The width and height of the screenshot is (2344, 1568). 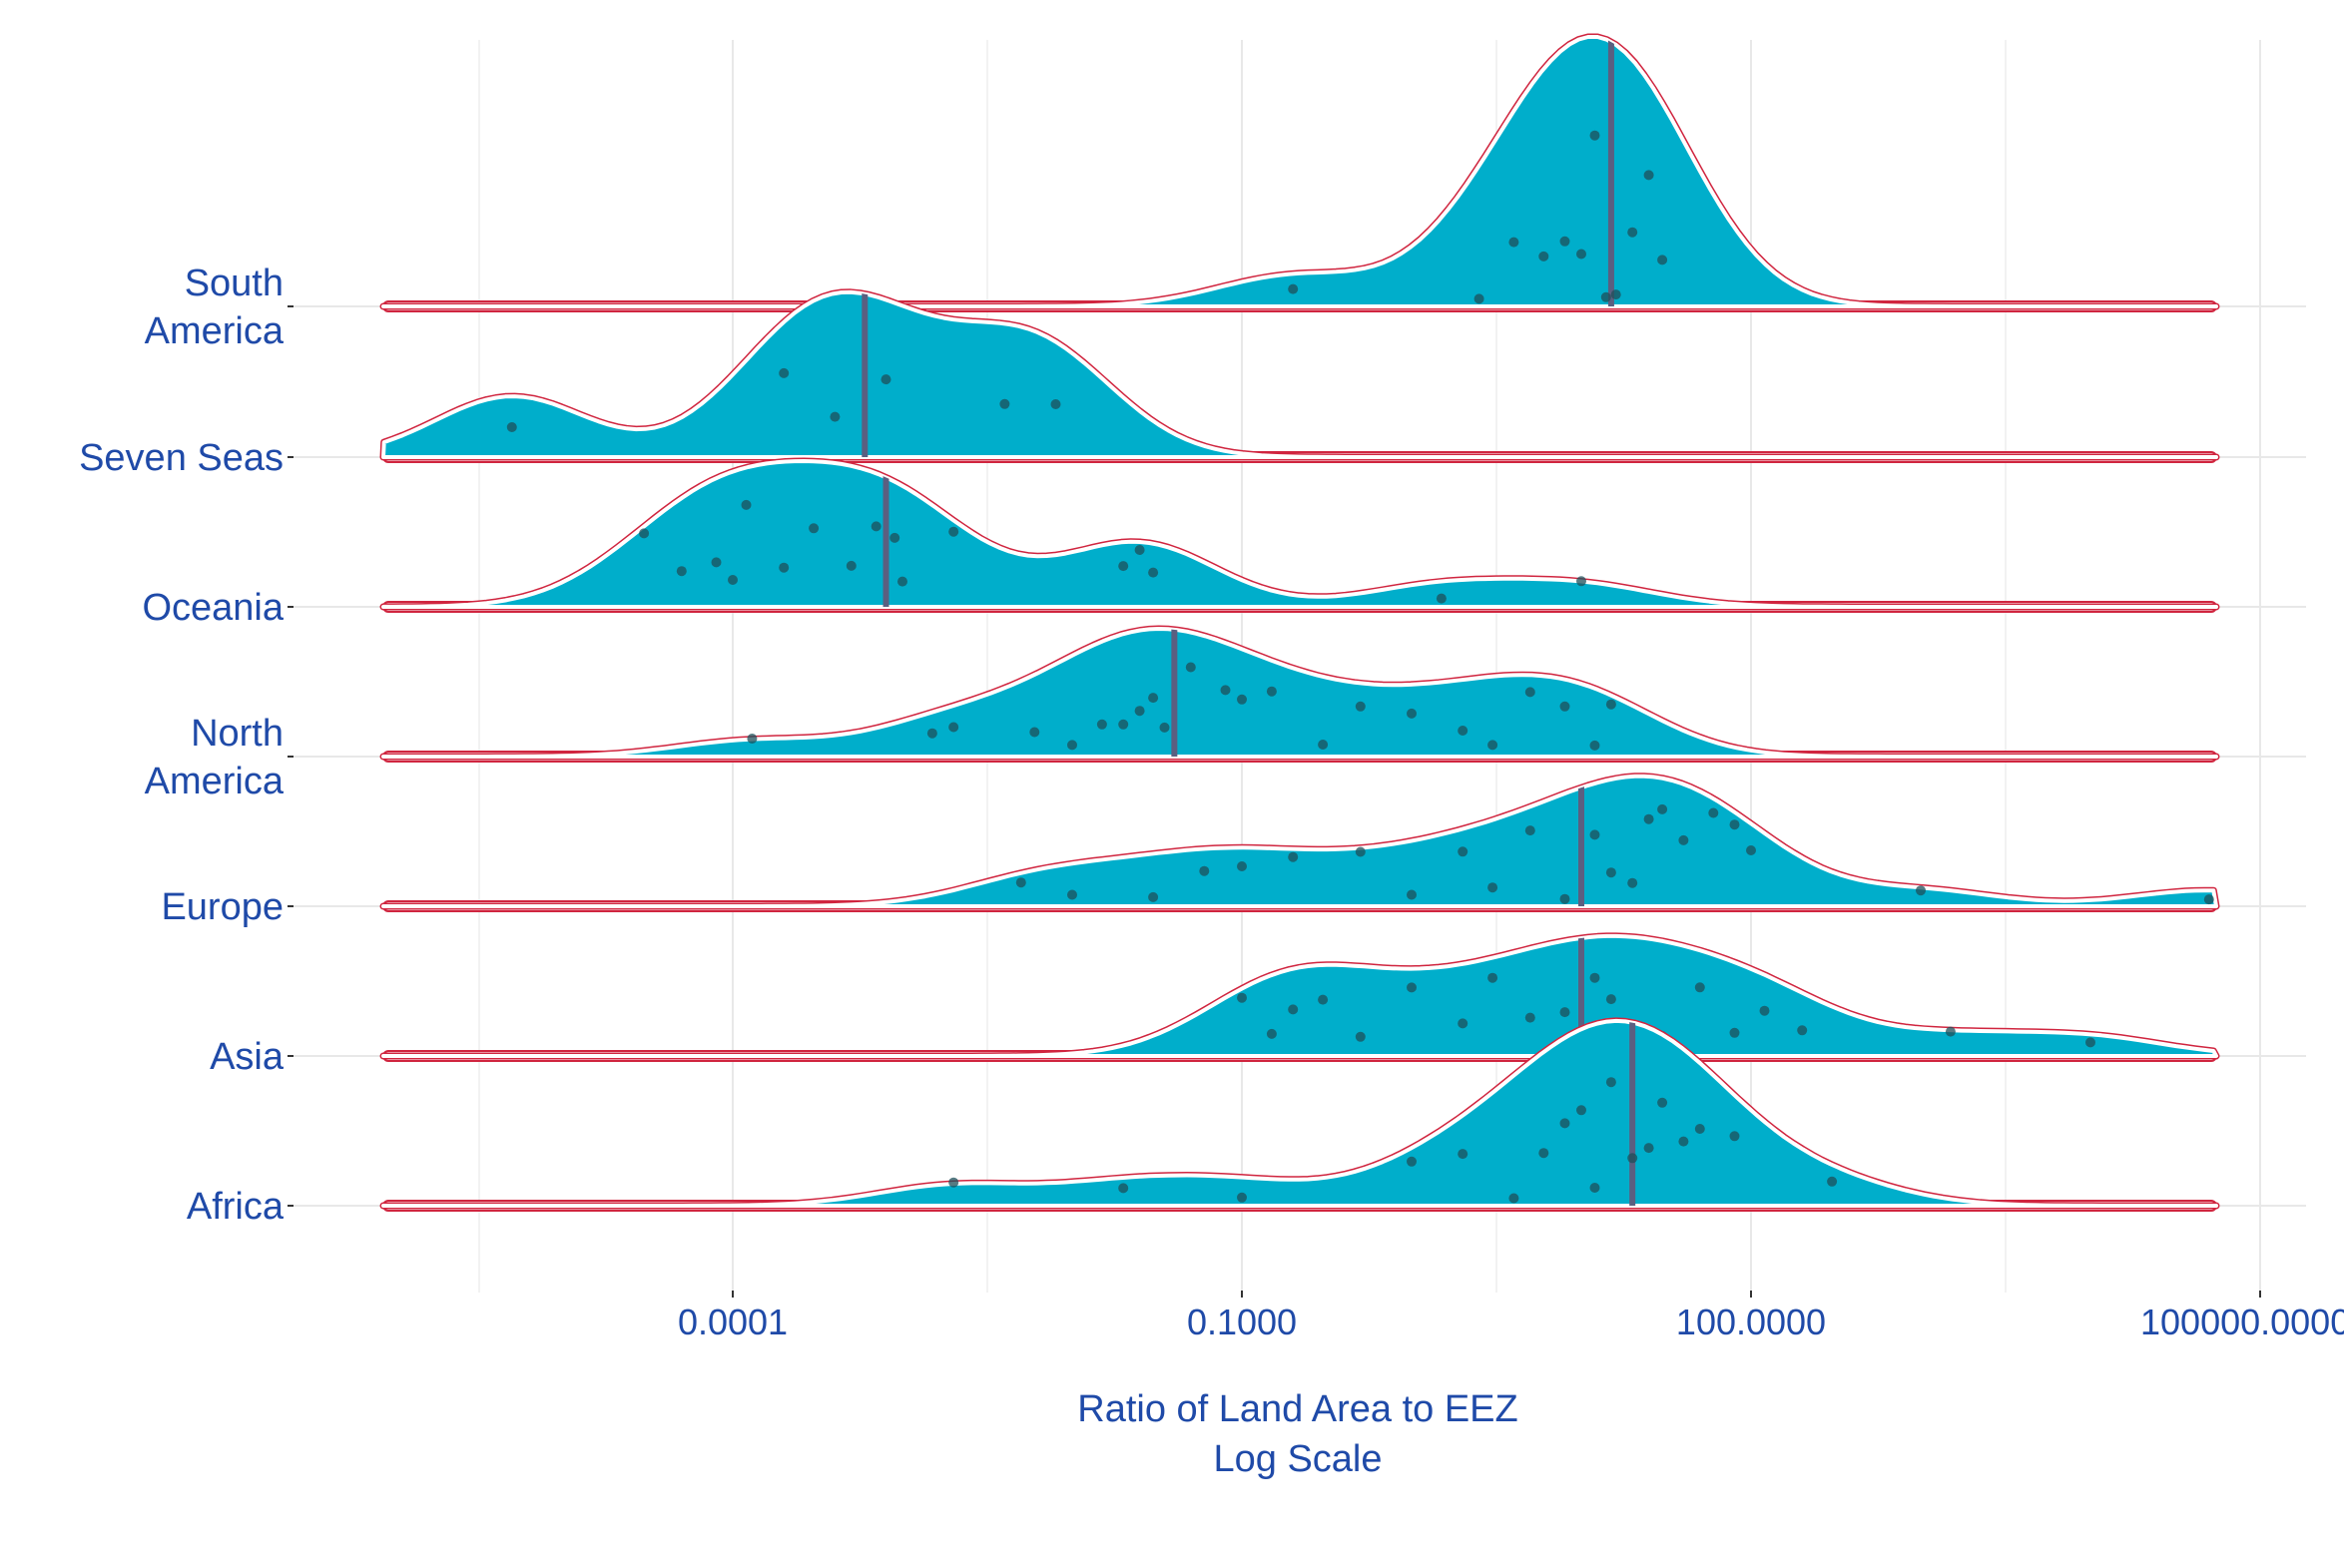 I want to click on category-label: Europe, so click(x=222, y=907).